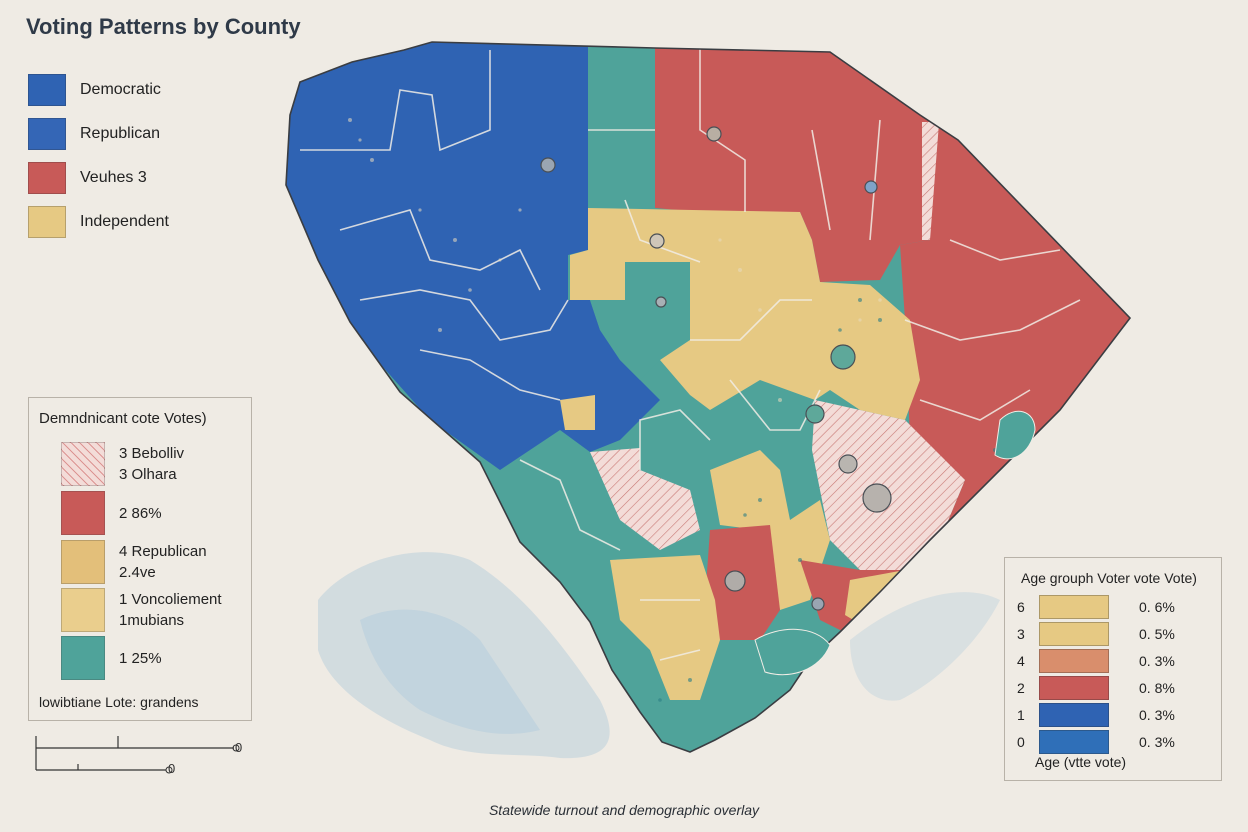 The height and width of the screenshot is (832, 1248). Describe the element at coordinates (1113, 688) in the screenshot. I see `age-legend-row: 2 0. 8%` at that location.